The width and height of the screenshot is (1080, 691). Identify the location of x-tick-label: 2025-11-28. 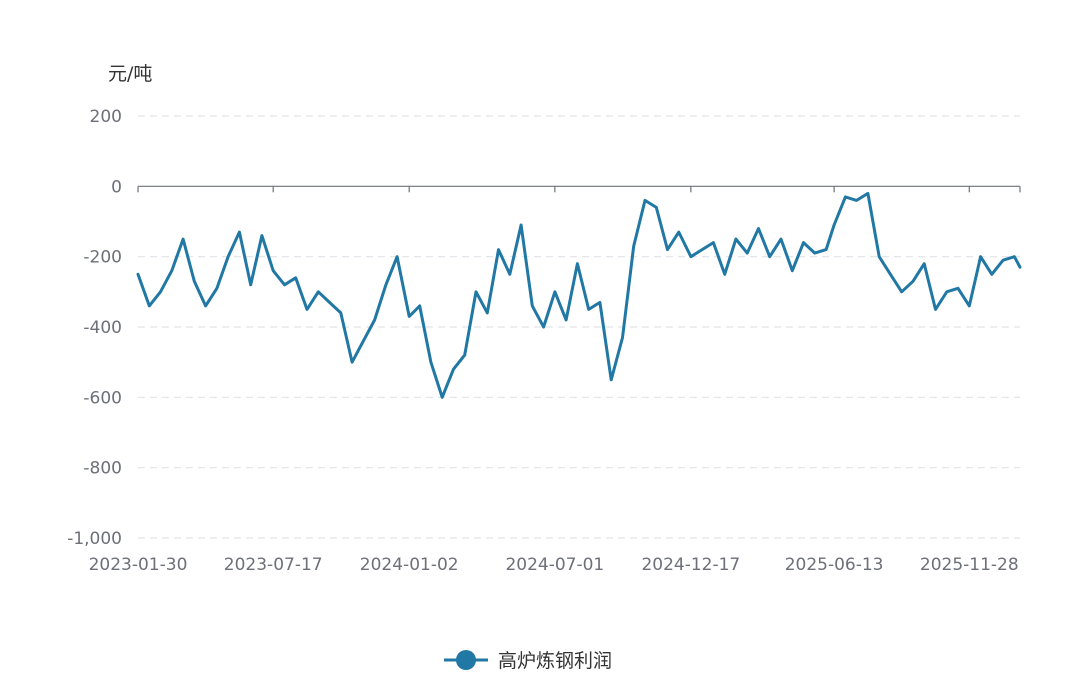
(969, 565).